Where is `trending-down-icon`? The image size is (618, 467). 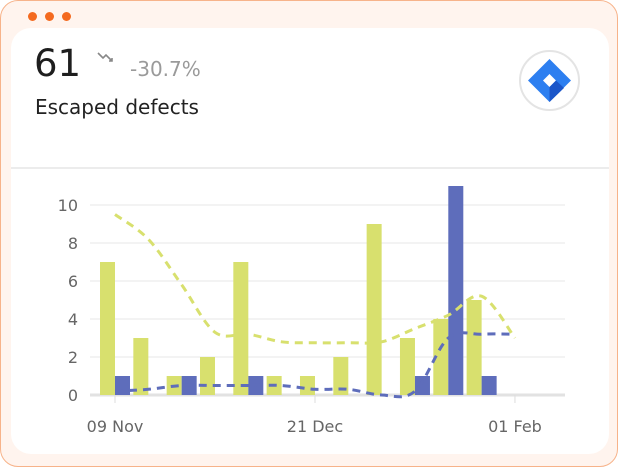
trending-down-icon is located at coordinates (106, 59).